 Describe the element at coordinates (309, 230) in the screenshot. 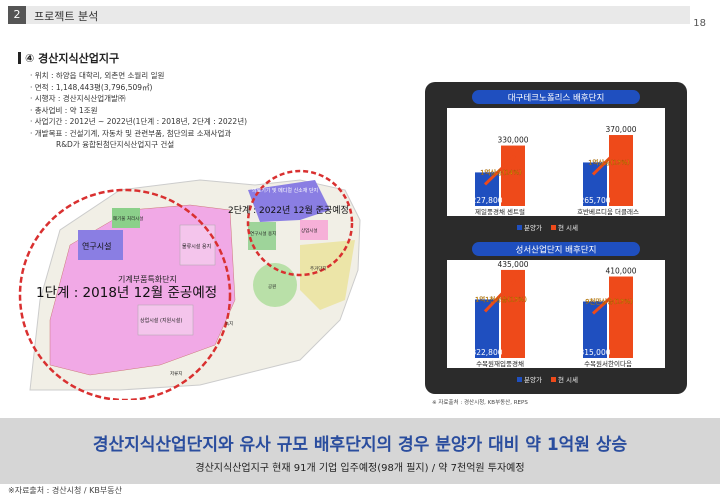

I see `zone-label: 상업시설` at that location.